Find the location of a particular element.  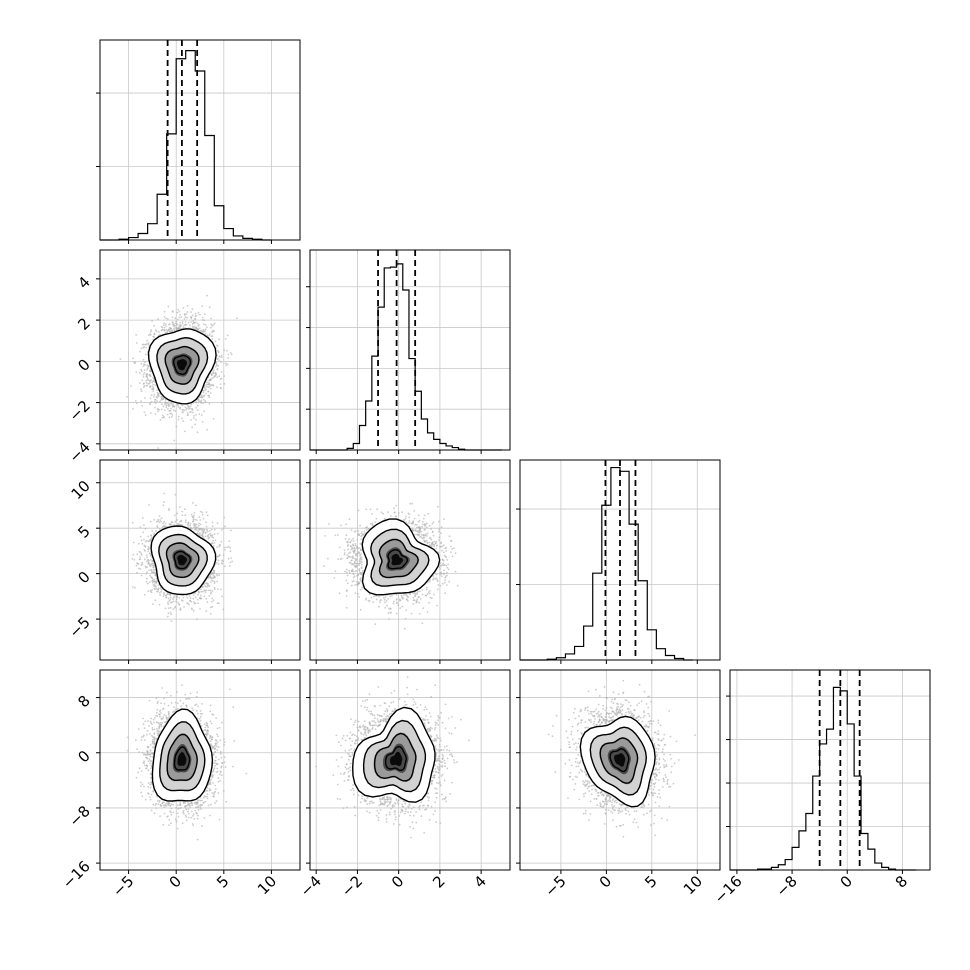

panel-body is located at coordinates (392, 757).